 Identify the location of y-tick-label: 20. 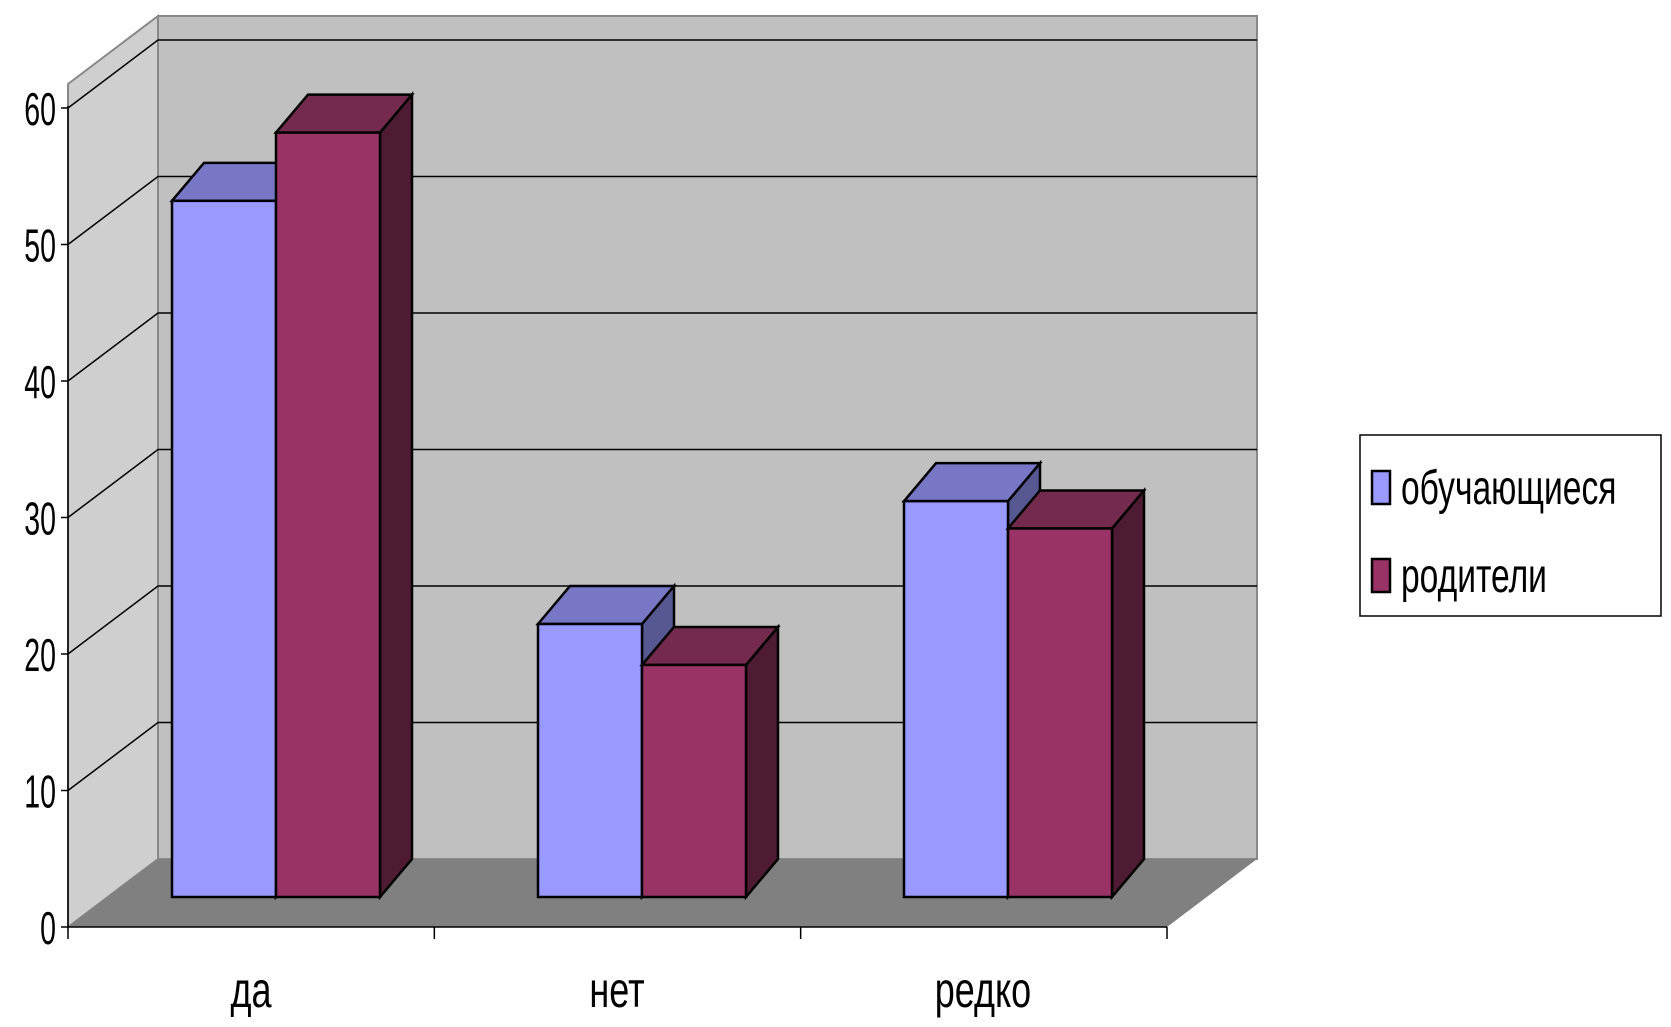
(40, 656).